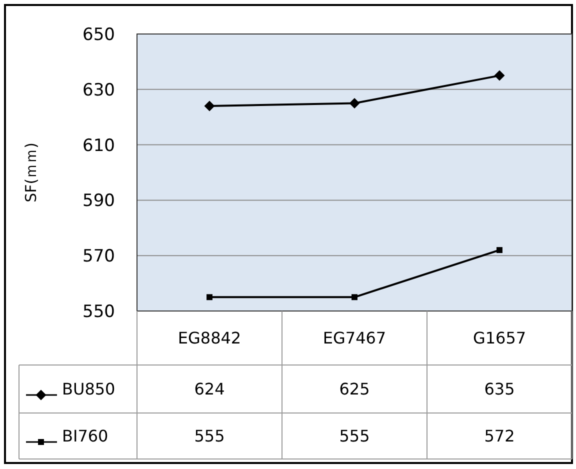 The image size is (576, 469). I want to click on data-label: 572, so click(499, 436).